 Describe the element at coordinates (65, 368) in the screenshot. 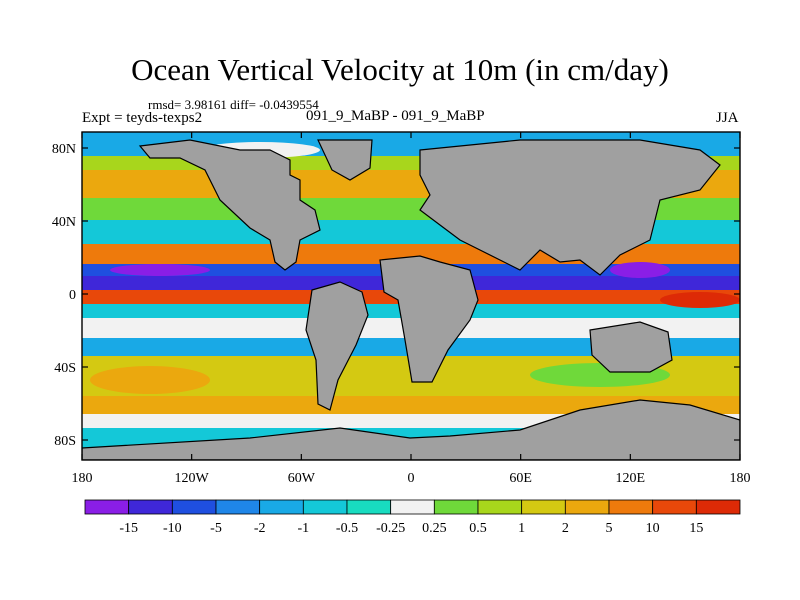

I see `y-tick-label: 40S` at that location.